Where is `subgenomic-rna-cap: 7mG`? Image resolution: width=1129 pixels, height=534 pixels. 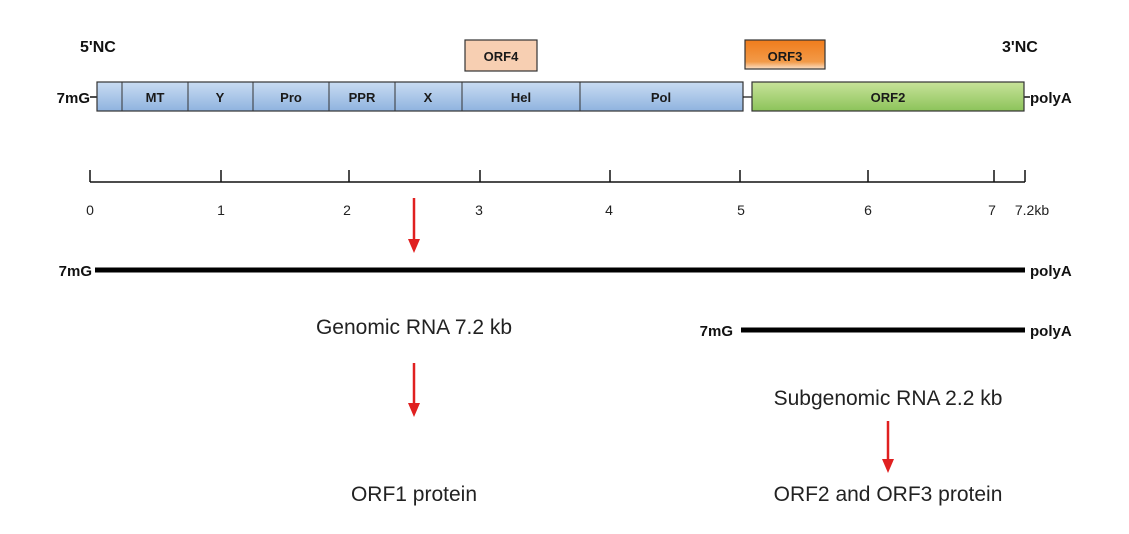 subgenomic-rna-cap: 7mG is located at coordinates (716, 331).